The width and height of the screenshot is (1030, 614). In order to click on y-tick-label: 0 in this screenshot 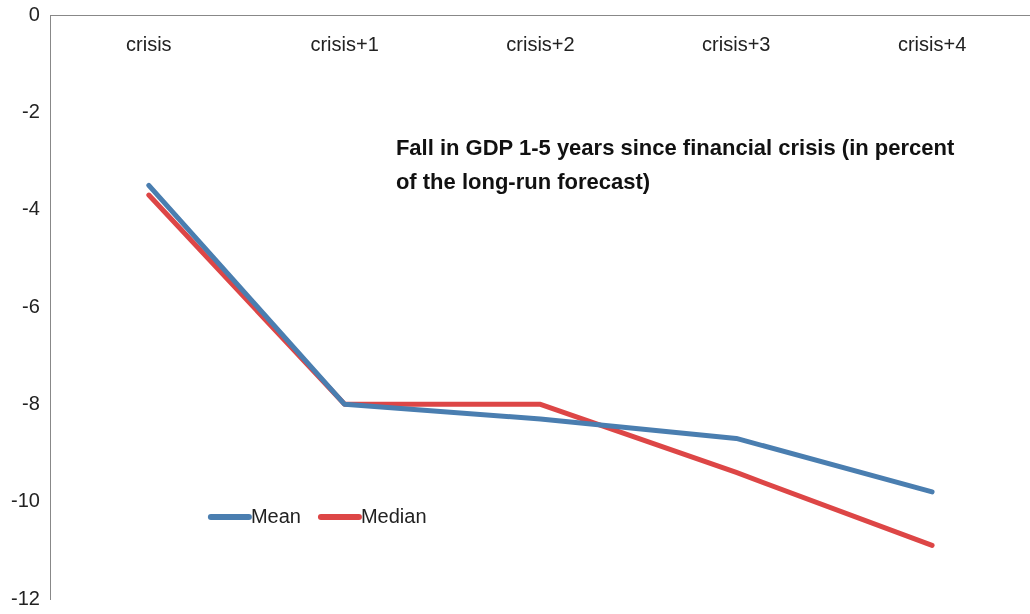, I will do `click(34, 13)`.